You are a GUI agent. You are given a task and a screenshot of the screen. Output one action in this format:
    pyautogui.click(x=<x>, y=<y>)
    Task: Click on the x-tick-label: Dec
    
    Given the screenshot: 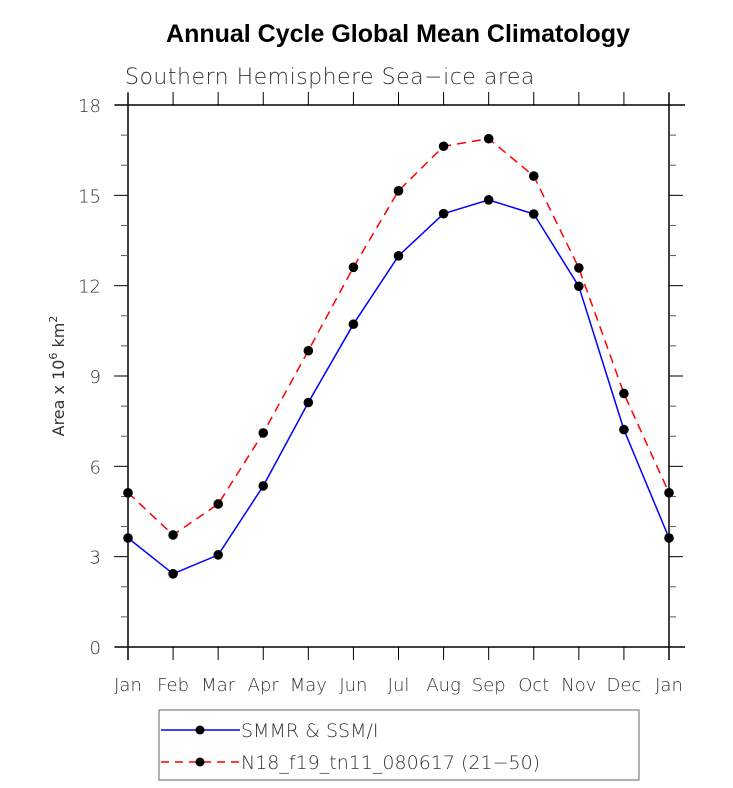 What is the action you would take?
    pyautogui.click(x=623, y=685)
    